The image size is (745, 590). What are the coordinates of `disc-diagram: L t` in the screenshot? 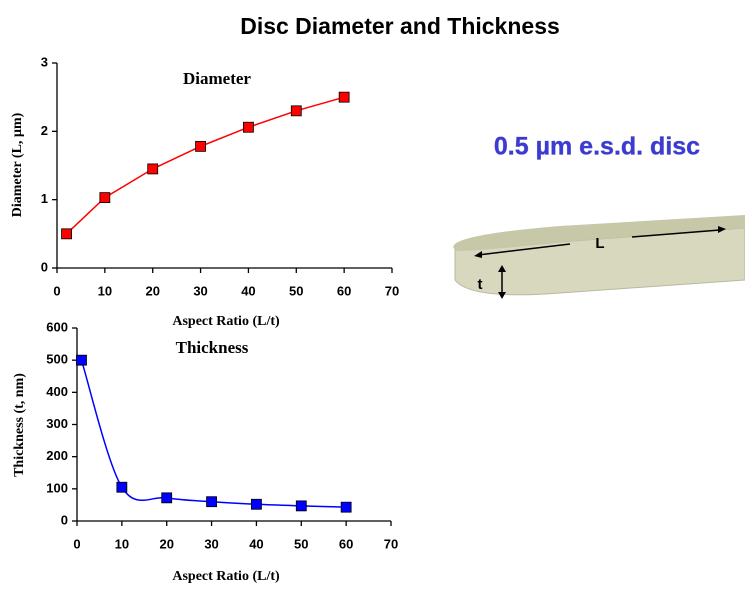 It's located at (599, 257).